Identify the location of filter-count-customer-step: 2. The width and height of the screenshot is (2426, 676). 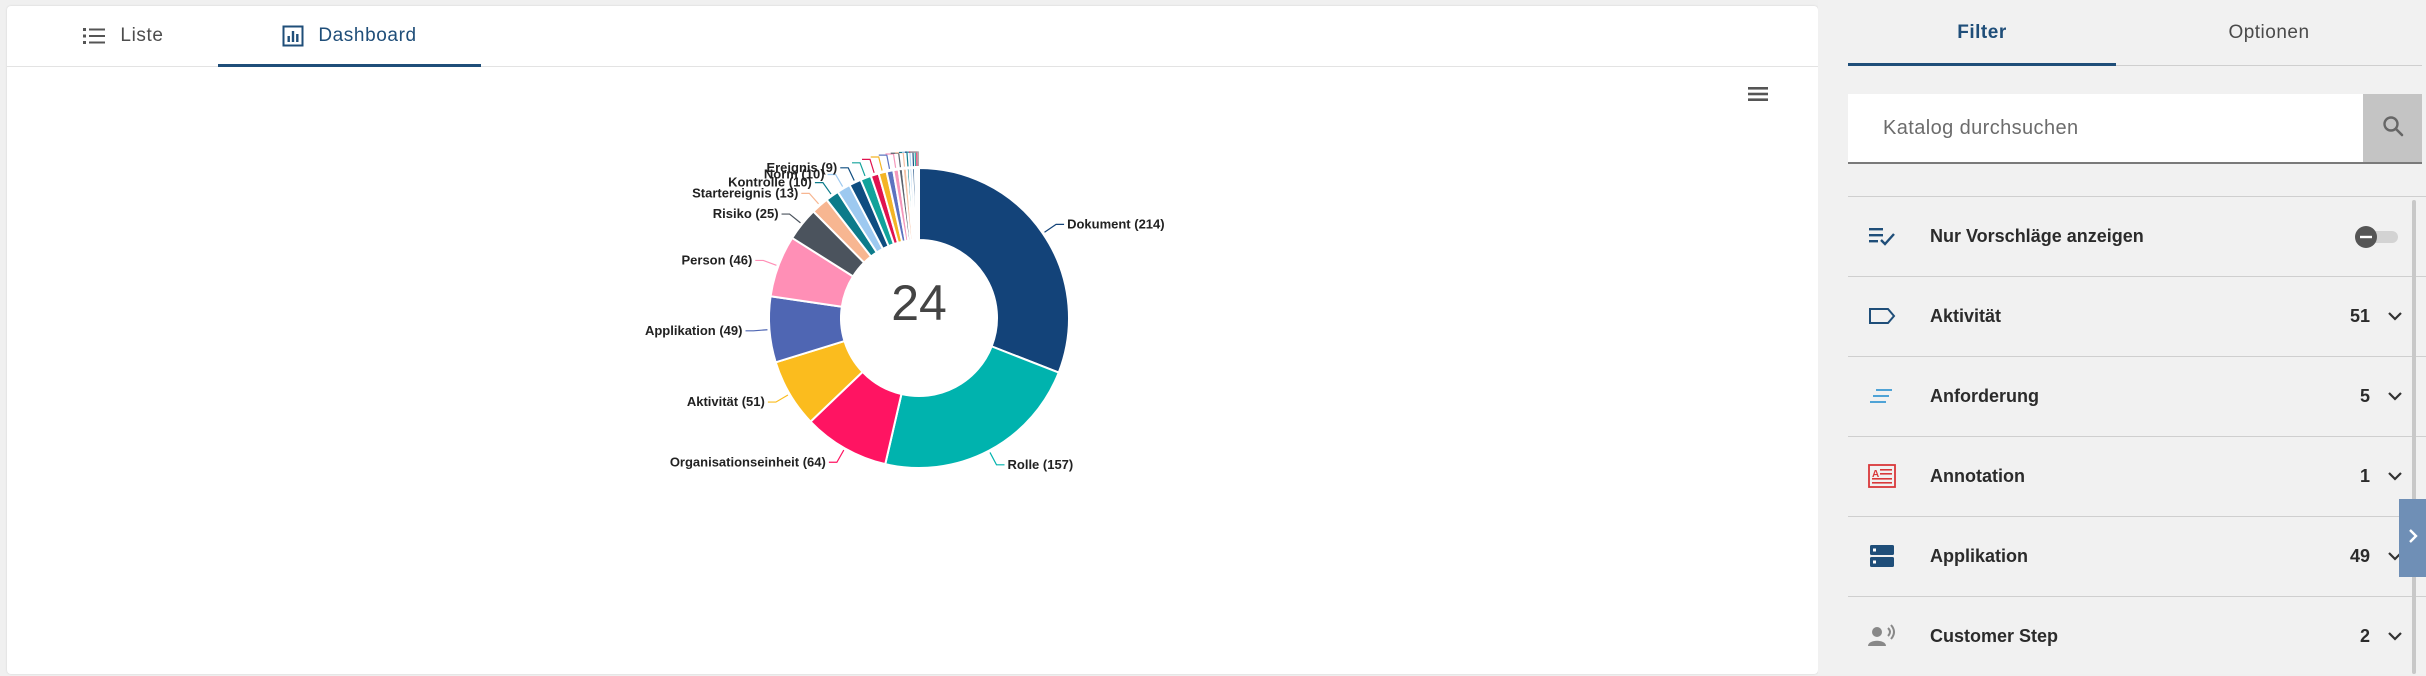
(2364, 636).